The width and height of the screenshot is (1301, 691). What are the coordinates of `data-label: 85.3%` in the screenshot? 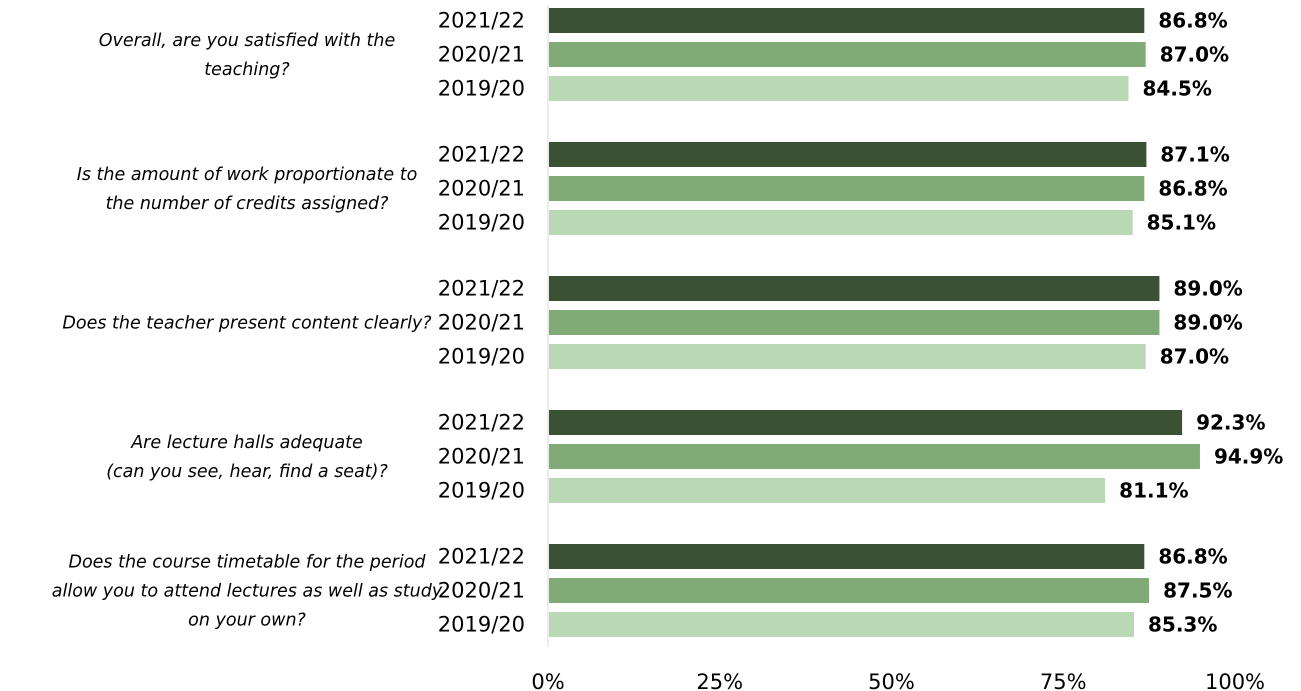 It's located at (1182, 625).